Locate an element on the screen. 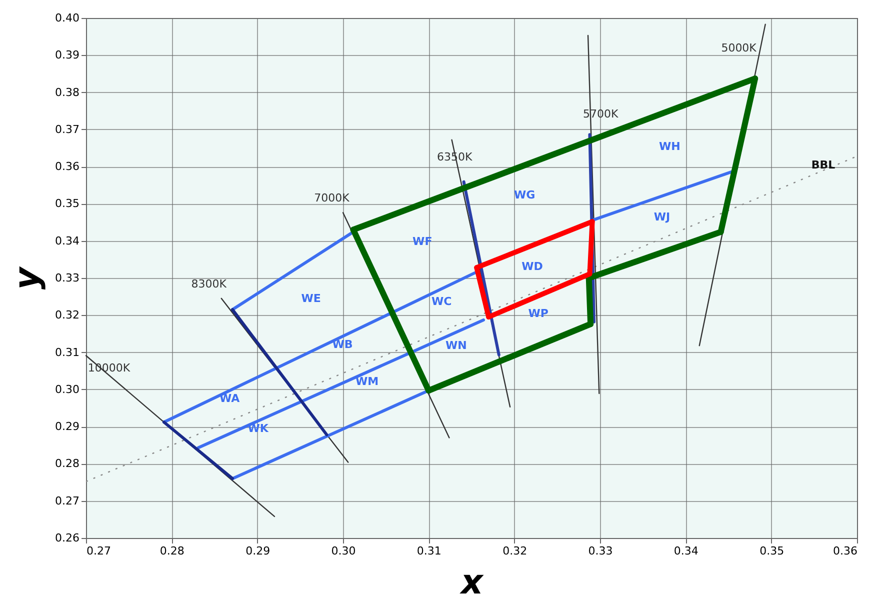 Image resolution: width=874 pixels, height=606 pixels. annotation: 7000K is located at coordinates (332, 197).